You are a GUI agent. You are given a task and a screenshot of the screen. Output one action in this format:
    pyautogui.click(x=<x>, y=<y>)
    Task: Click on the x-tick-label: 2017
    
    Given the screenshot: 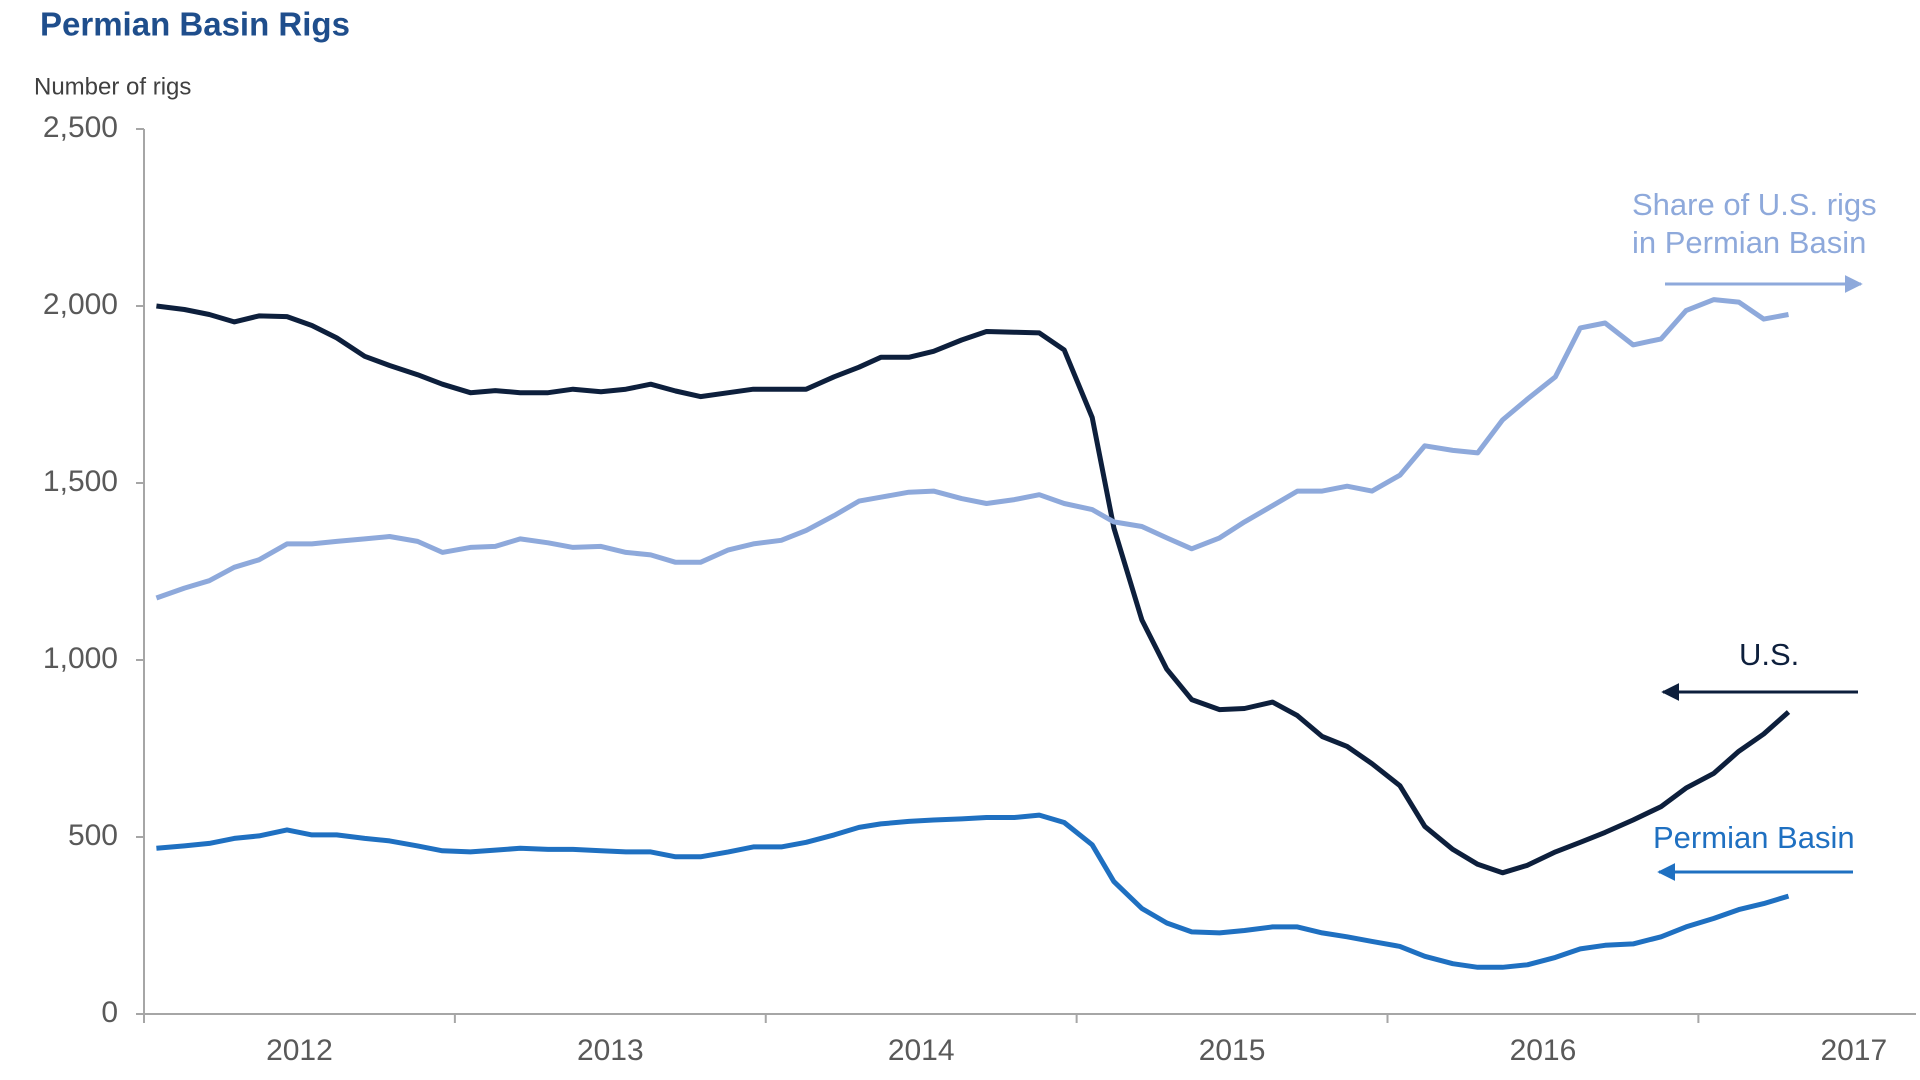 What is the action you would take?
    pyautogui.click(x=1853, y=1050)
    